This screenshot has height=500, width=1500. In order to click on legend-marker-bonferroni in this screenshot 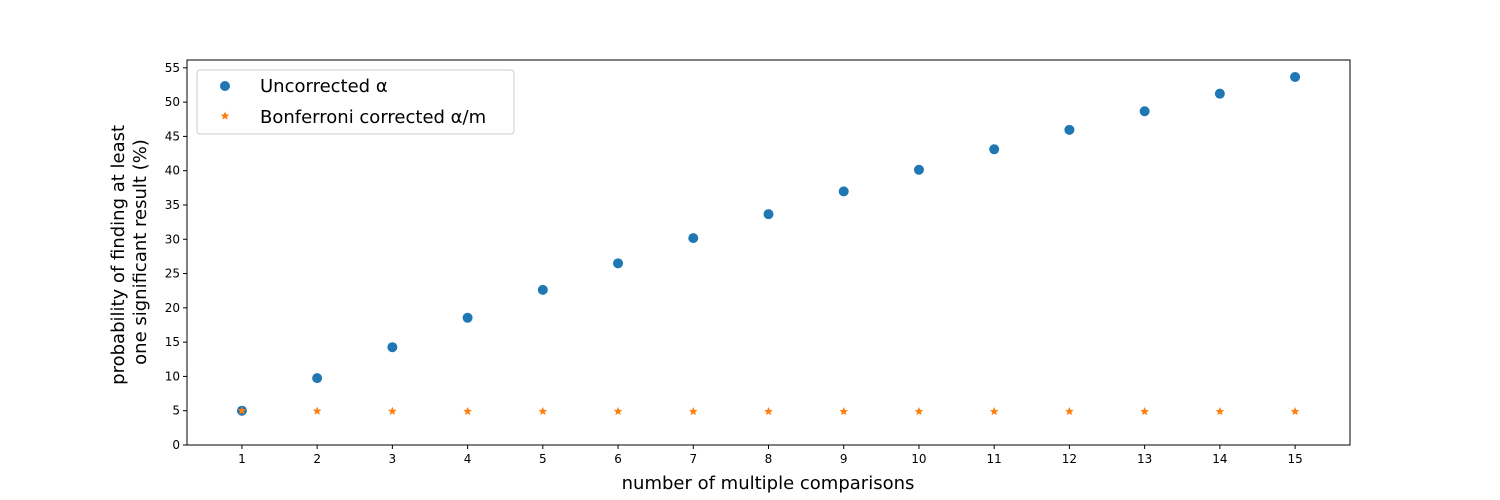, I will do `click(225, 115)`.